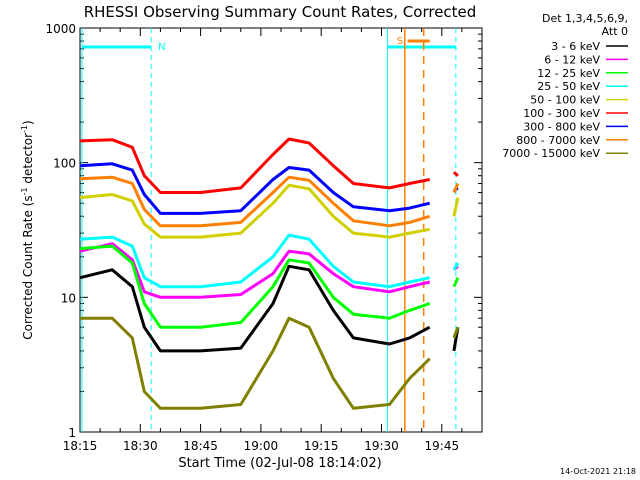 This screenshot has width=640, height=480. Describe the element at coordinates (568, 86) in the screenshot. I see `legend-item-label: 25 - 50 keV` at that location.